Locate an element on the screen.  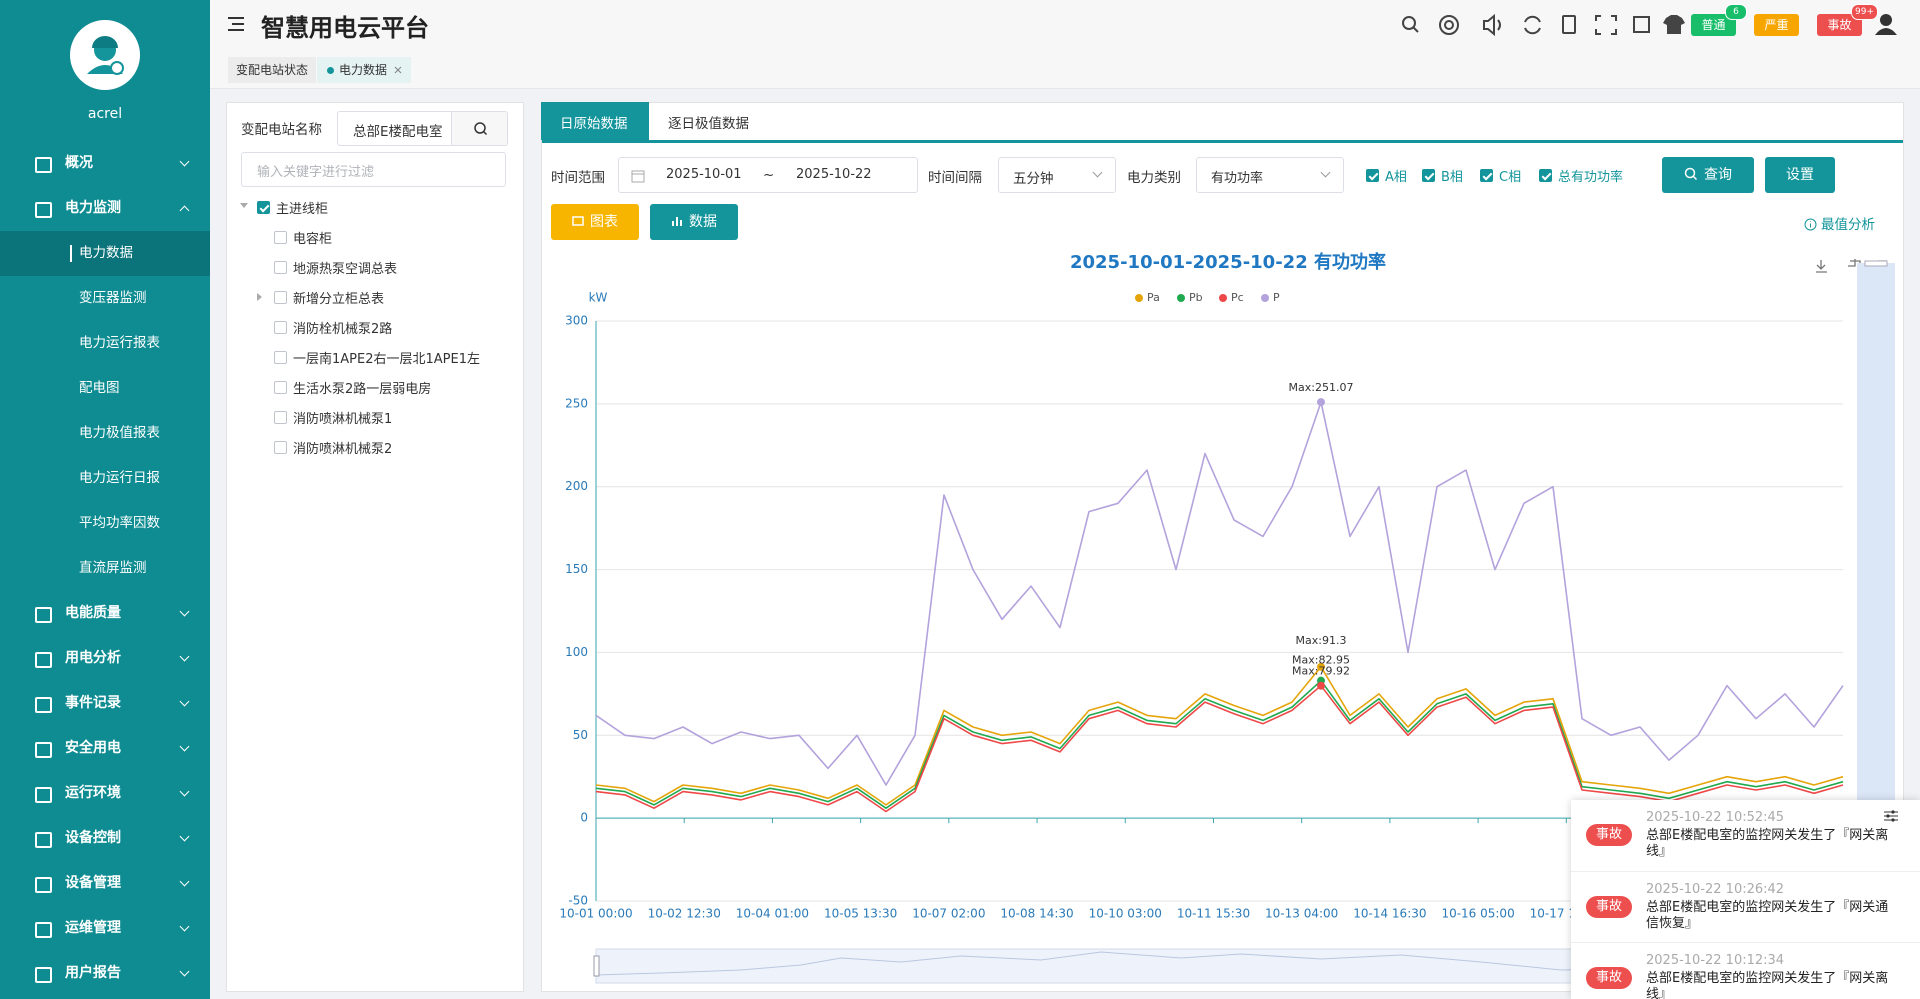
app-title: 智慧用电云平台 is located at coordinates (345, 28).